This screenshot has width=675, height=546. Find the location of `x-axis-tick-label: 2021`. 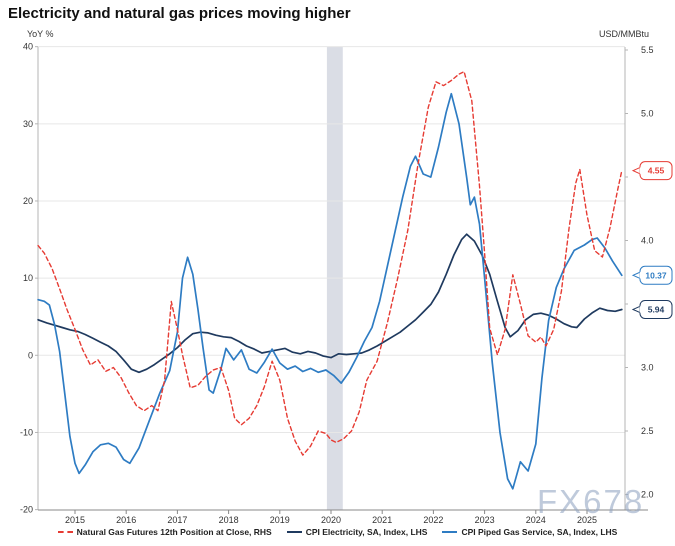

x-axis-tick-label: 2021 is located at coordinates (382, 520).